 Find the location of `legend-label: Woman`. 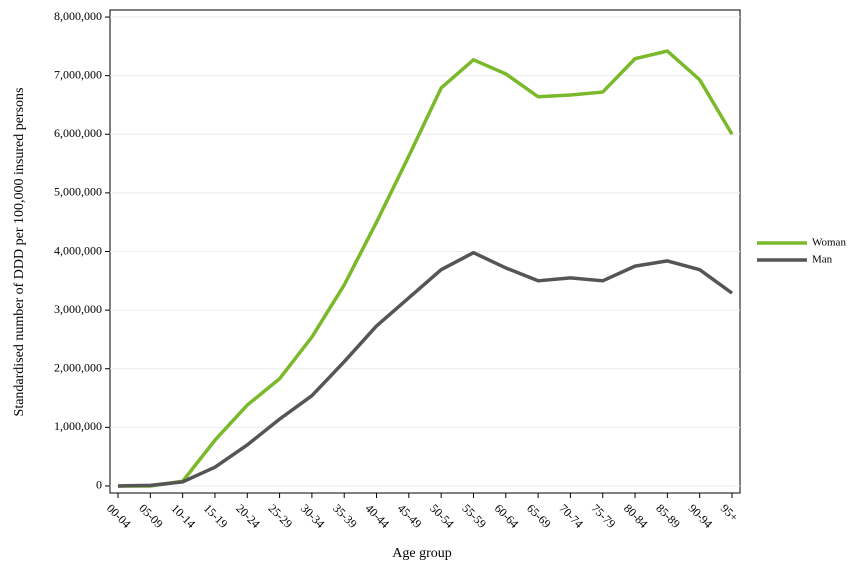

legend-label: Woman is located at coordinates (829, 243).